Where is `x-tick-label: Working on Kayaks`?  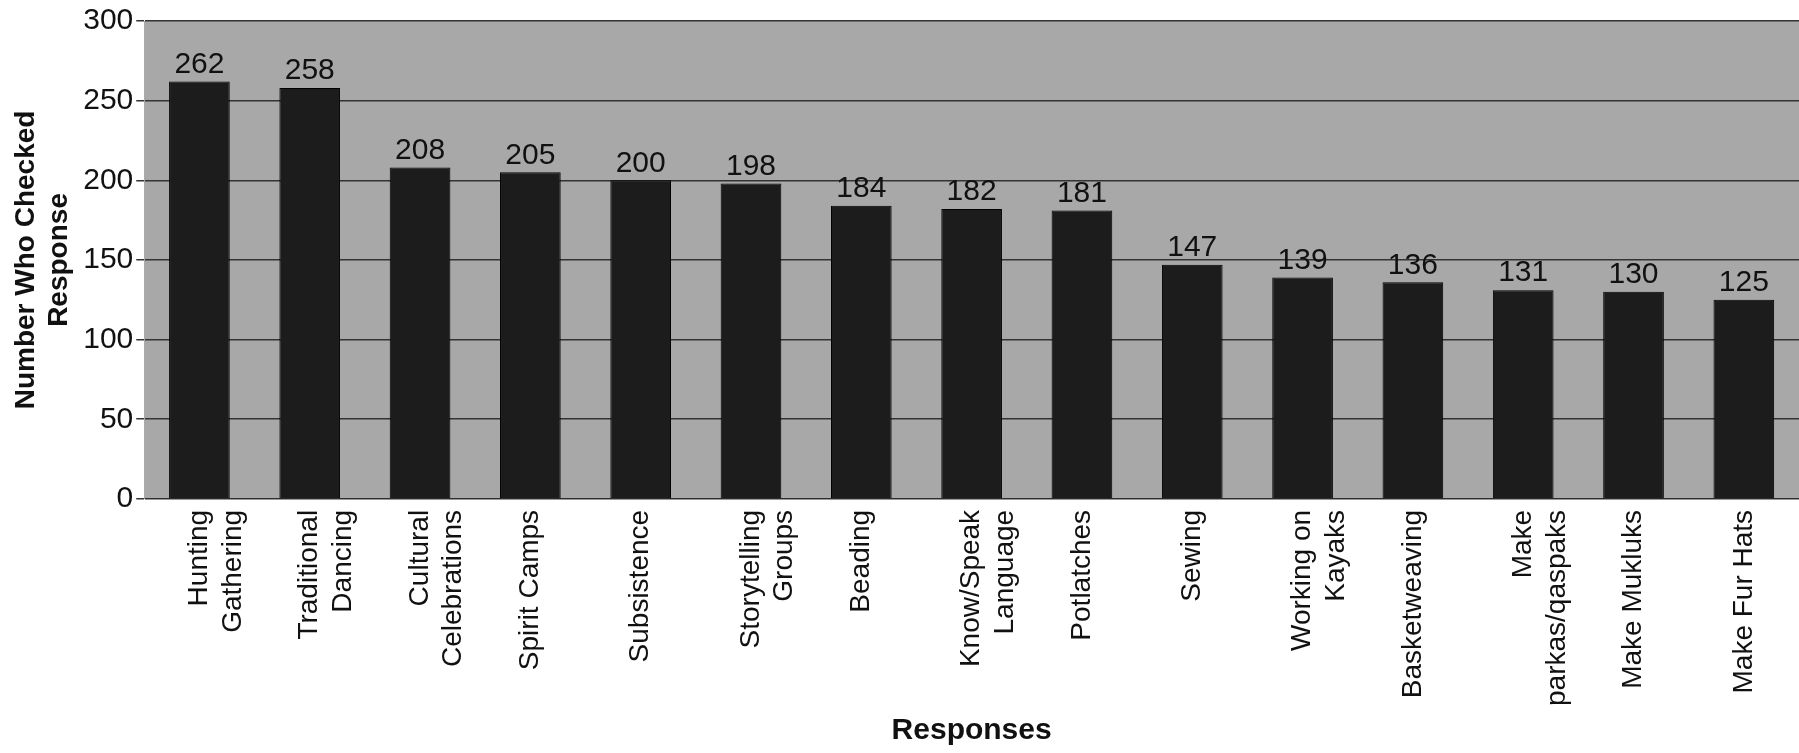
x-tick-label: Working on Kayaks is located at coordinates (1317, 580).